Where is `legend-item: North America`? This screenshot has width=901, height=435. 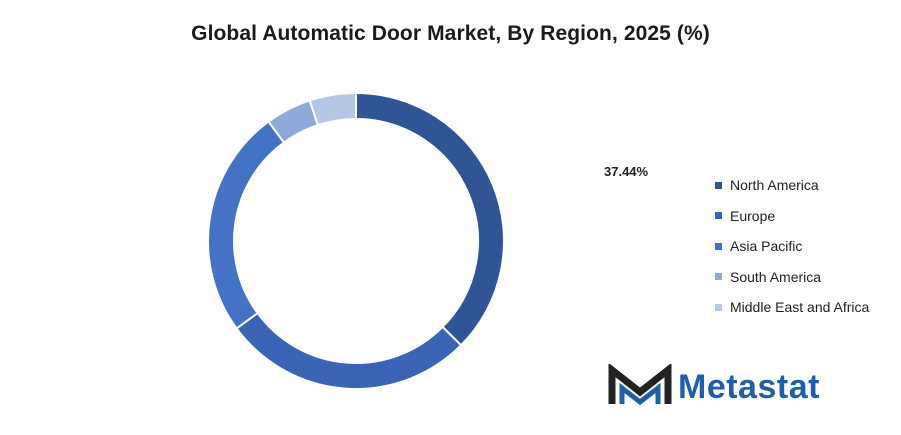 legend-item: North America is located at coordinates (792, 185).